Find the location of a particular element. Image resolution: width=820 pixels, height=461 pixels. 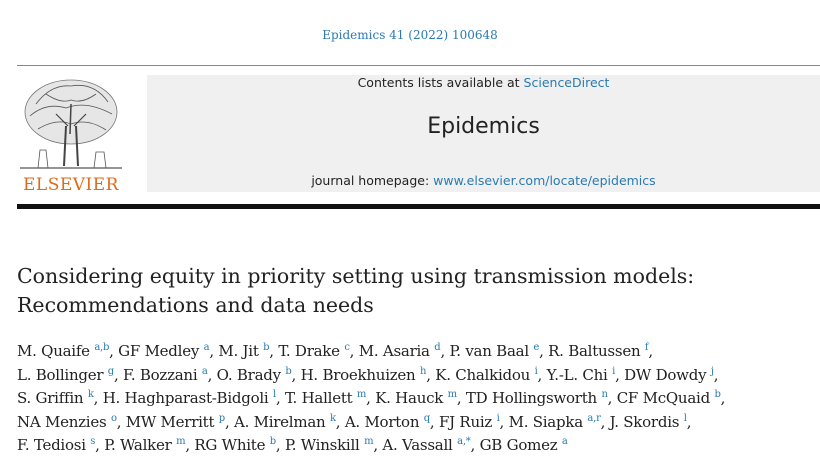

affiliation-marker: q is located at coordinates (426, 418).